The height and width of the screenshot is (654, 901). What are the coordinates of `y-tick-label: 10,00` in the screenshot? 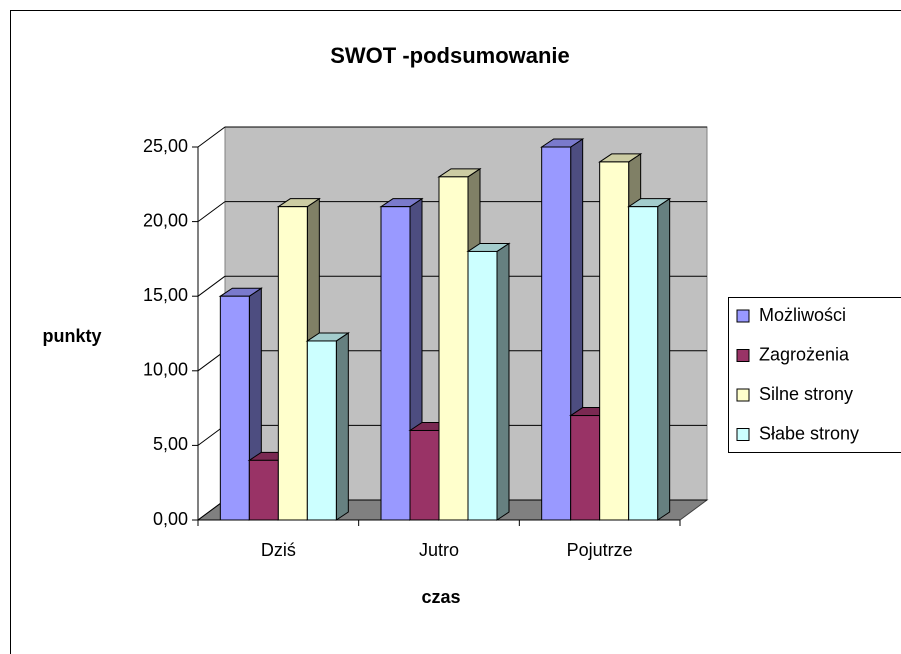 It's located at (165, 370).